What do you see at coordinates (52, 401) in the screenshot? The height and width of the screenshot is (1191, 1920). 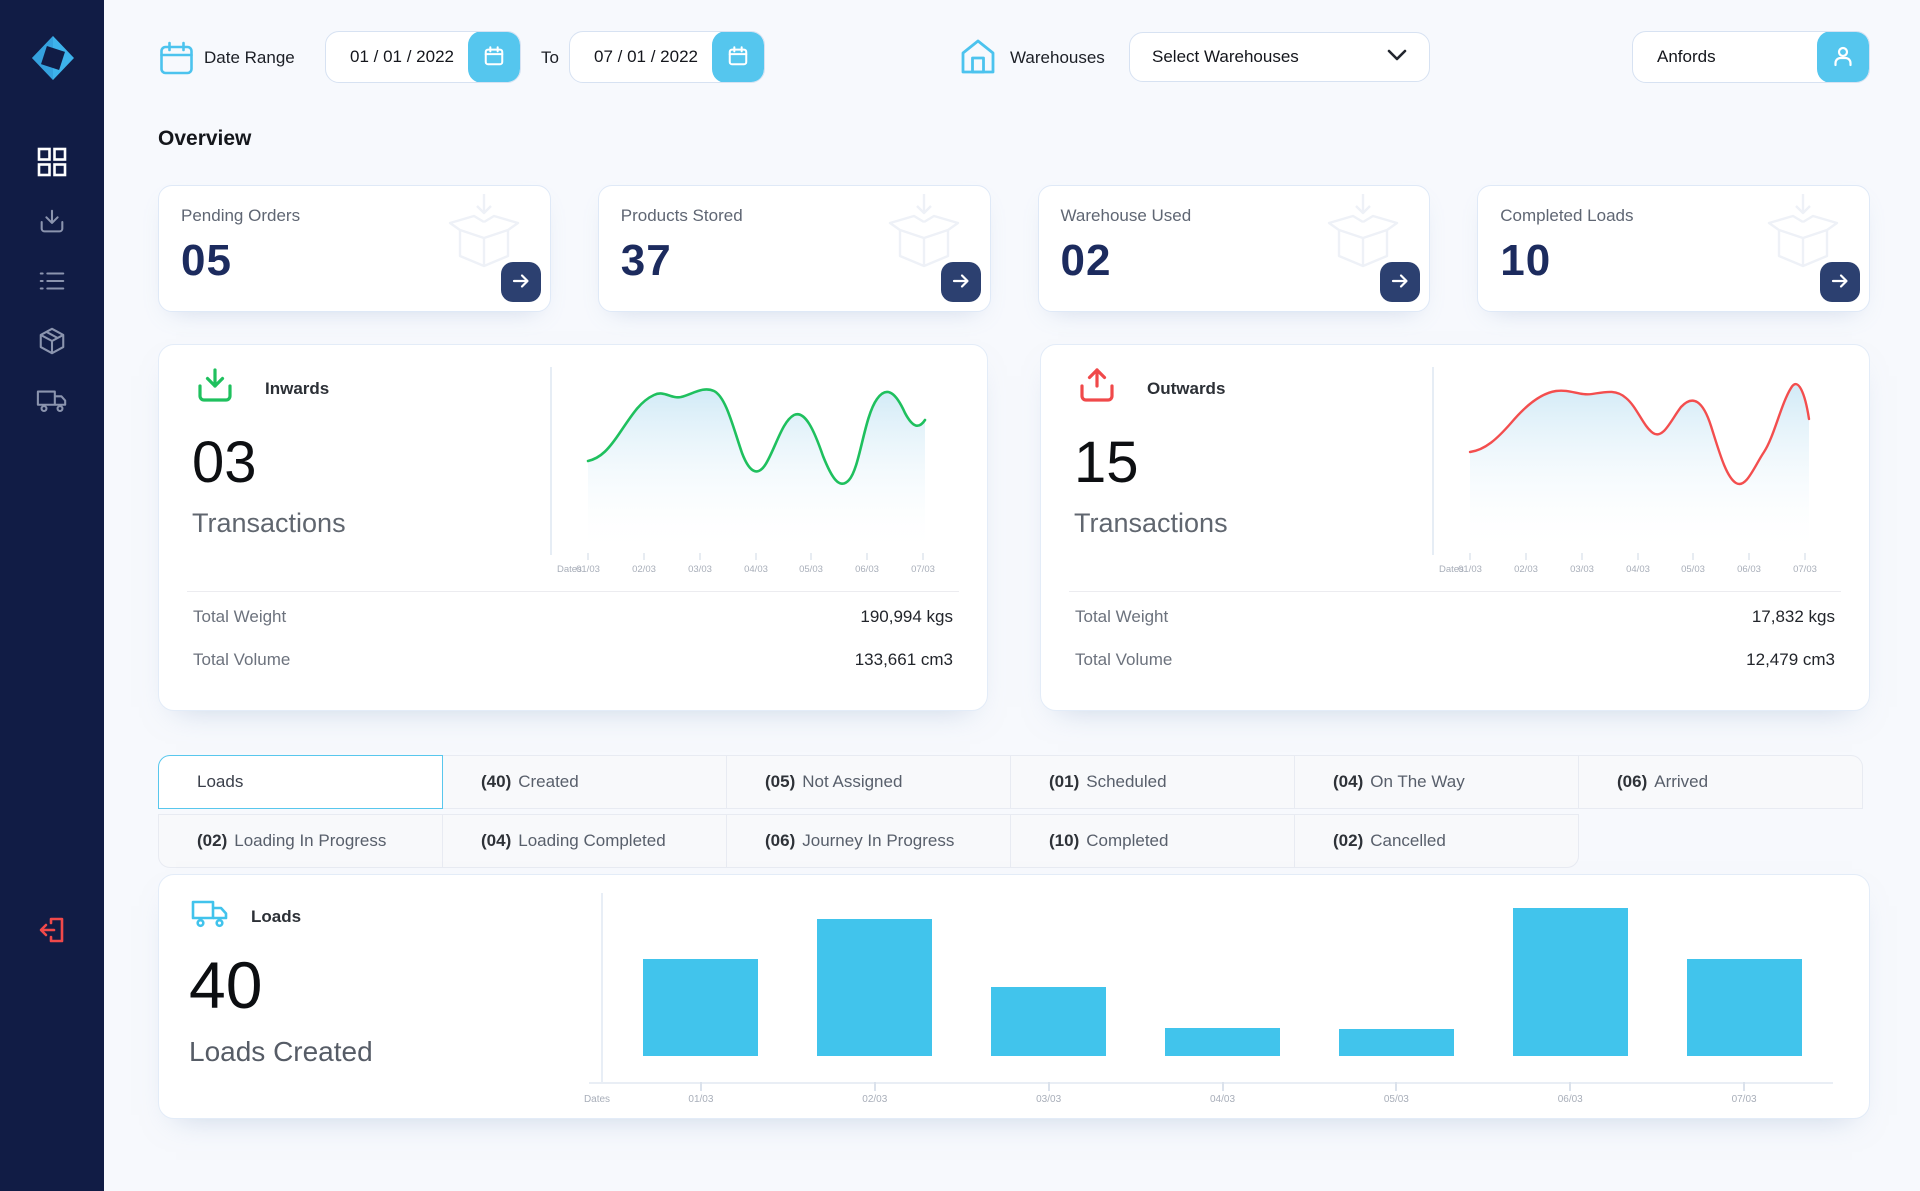 I see `sidebar-item-loads` at bounding box center [52, 401].